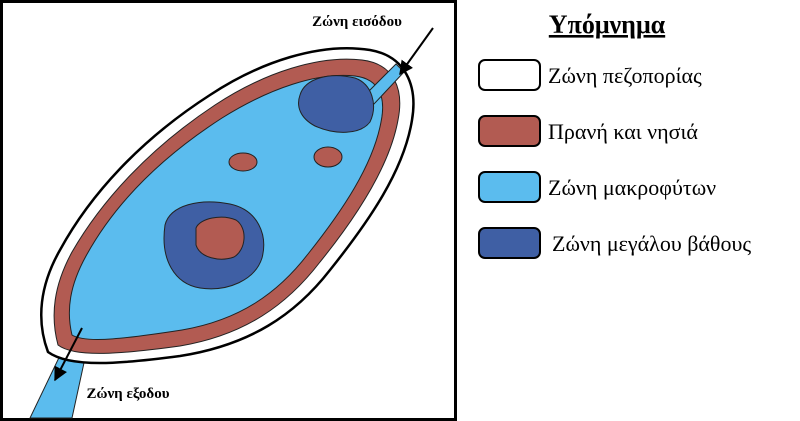 The image size is (800, 421). What do you see at coordinates (632, 187) in the screenshot?
I see `legend-label: Ζώνη μακροφύτων` at bounding box center [632, 187].